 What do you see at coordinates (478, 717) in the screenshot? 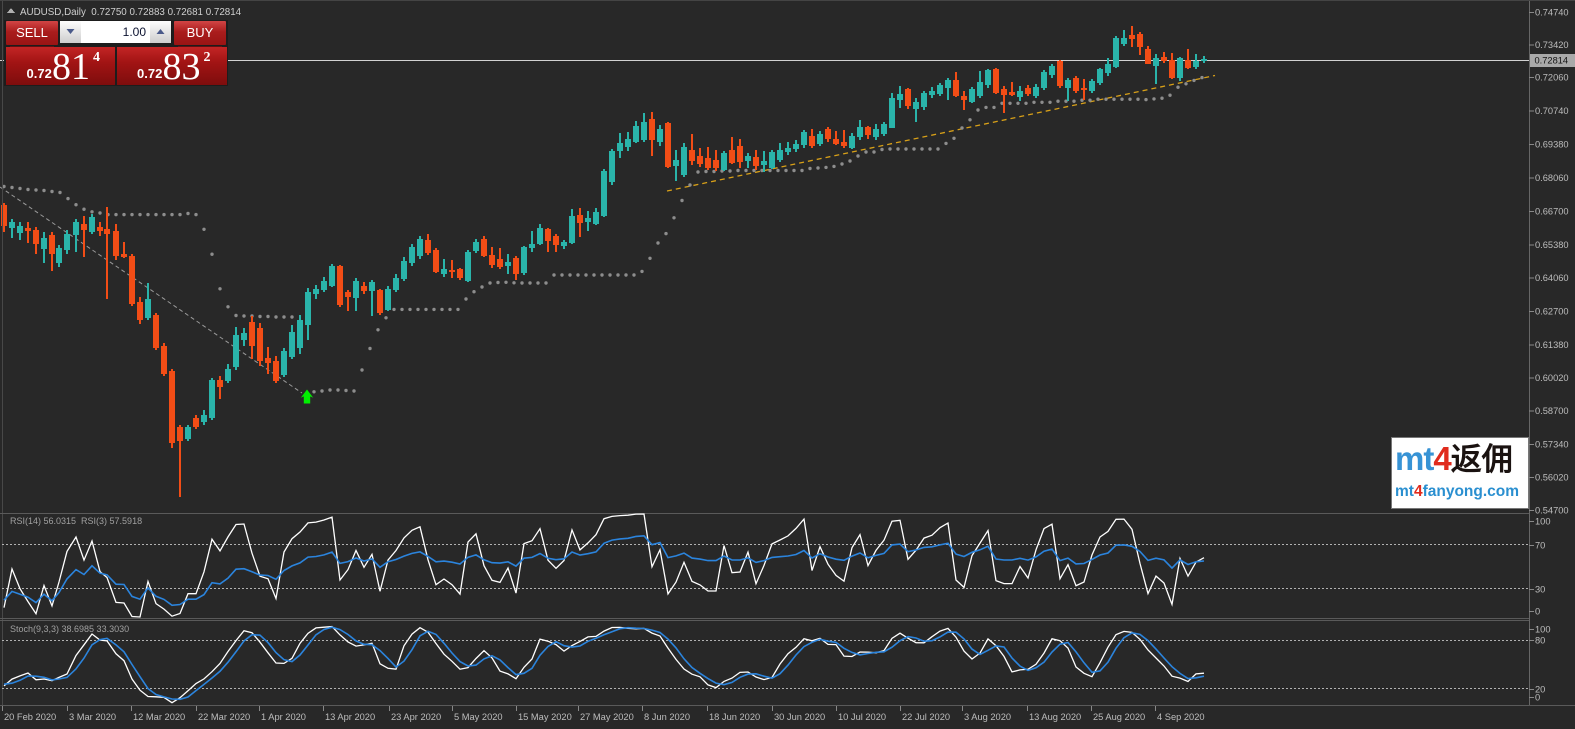
I see `svg-text: 5 May 2020` at bounding box center [478, 717].